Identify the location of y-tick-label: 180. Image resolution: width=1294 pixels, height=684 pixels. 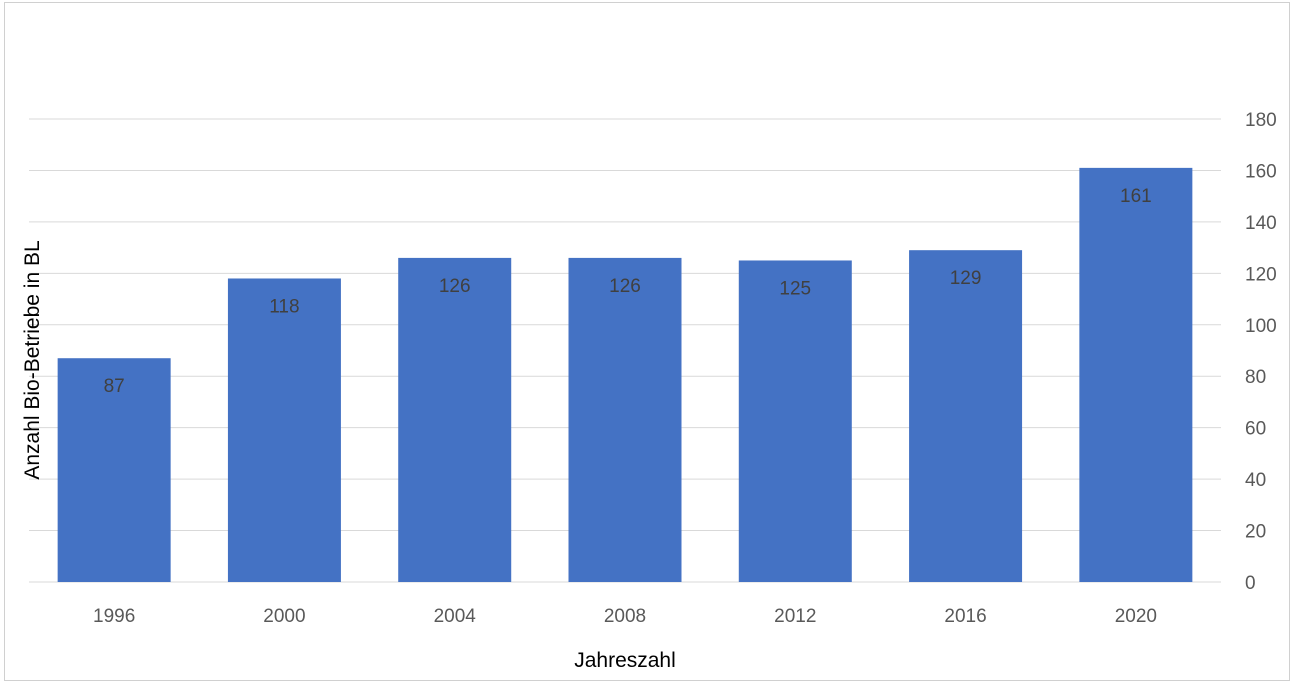
(1261, 120).